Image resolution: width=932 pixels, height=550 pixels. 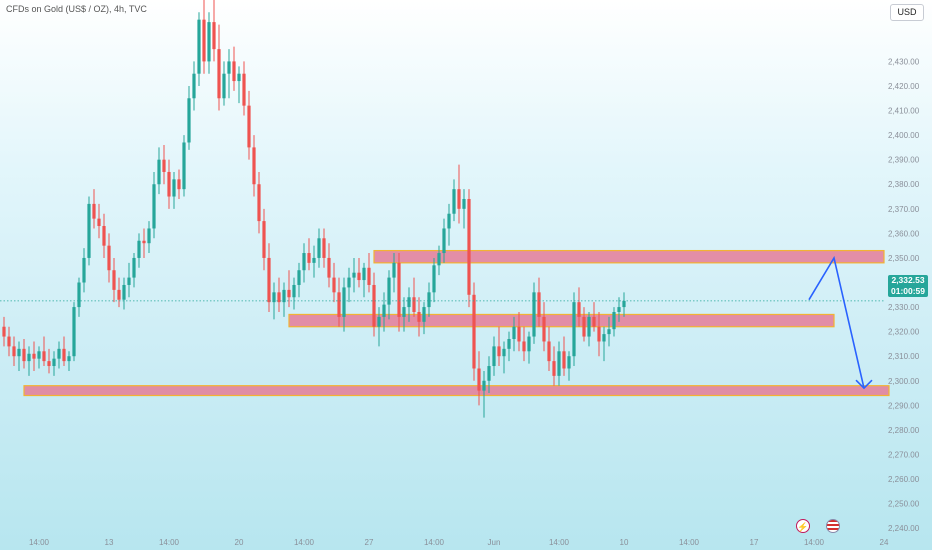 I want to click on y-tick-label: 2,260.00, so click(x=904, y=479).